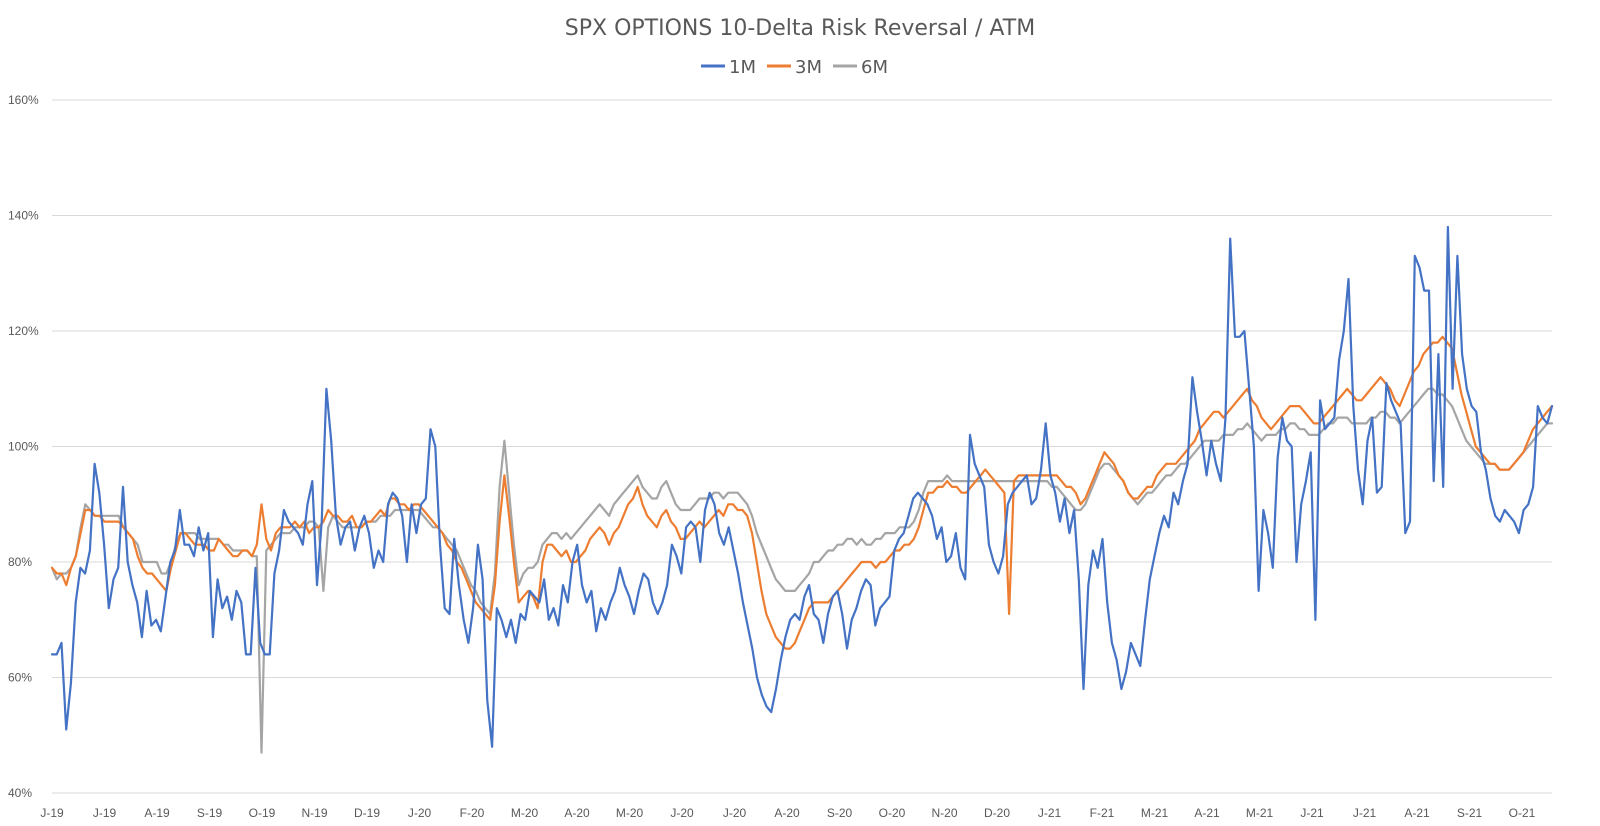  What do you see at coordinates (23, 100) in the screenshot?
I see `y-tick-label: 160%` at bounding box center [23, 100].